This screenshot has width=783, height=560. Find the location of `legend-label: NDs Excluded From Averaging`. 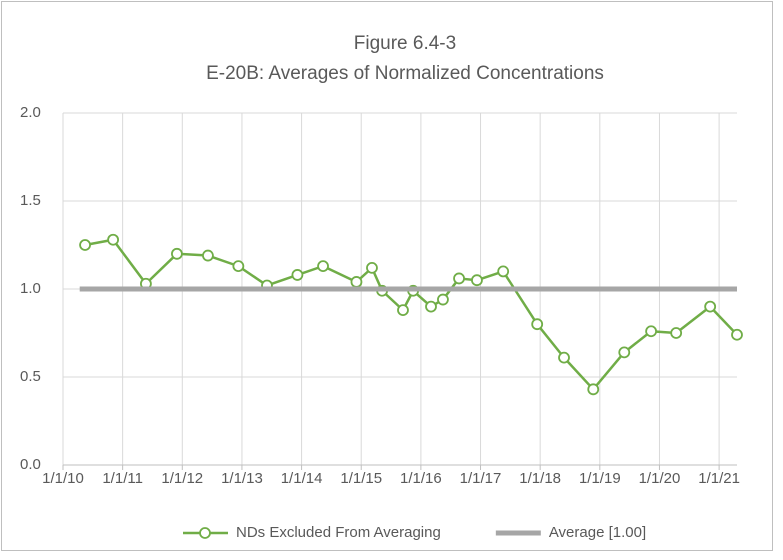

legend-label: NDs Excluded From Averaging is located at coordinates (338, 532).